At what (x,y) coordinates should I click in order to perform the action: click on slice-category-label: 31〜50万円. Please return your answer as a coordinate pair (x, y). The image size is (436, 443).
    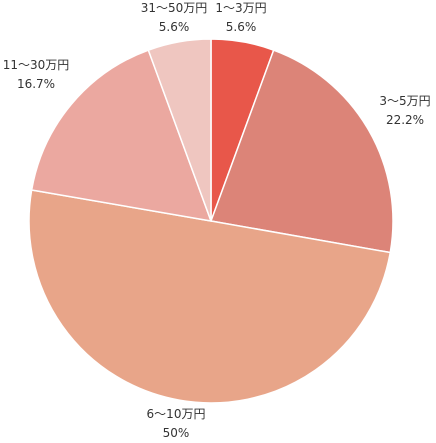
    Looking at the image, I should click on (174, 8).